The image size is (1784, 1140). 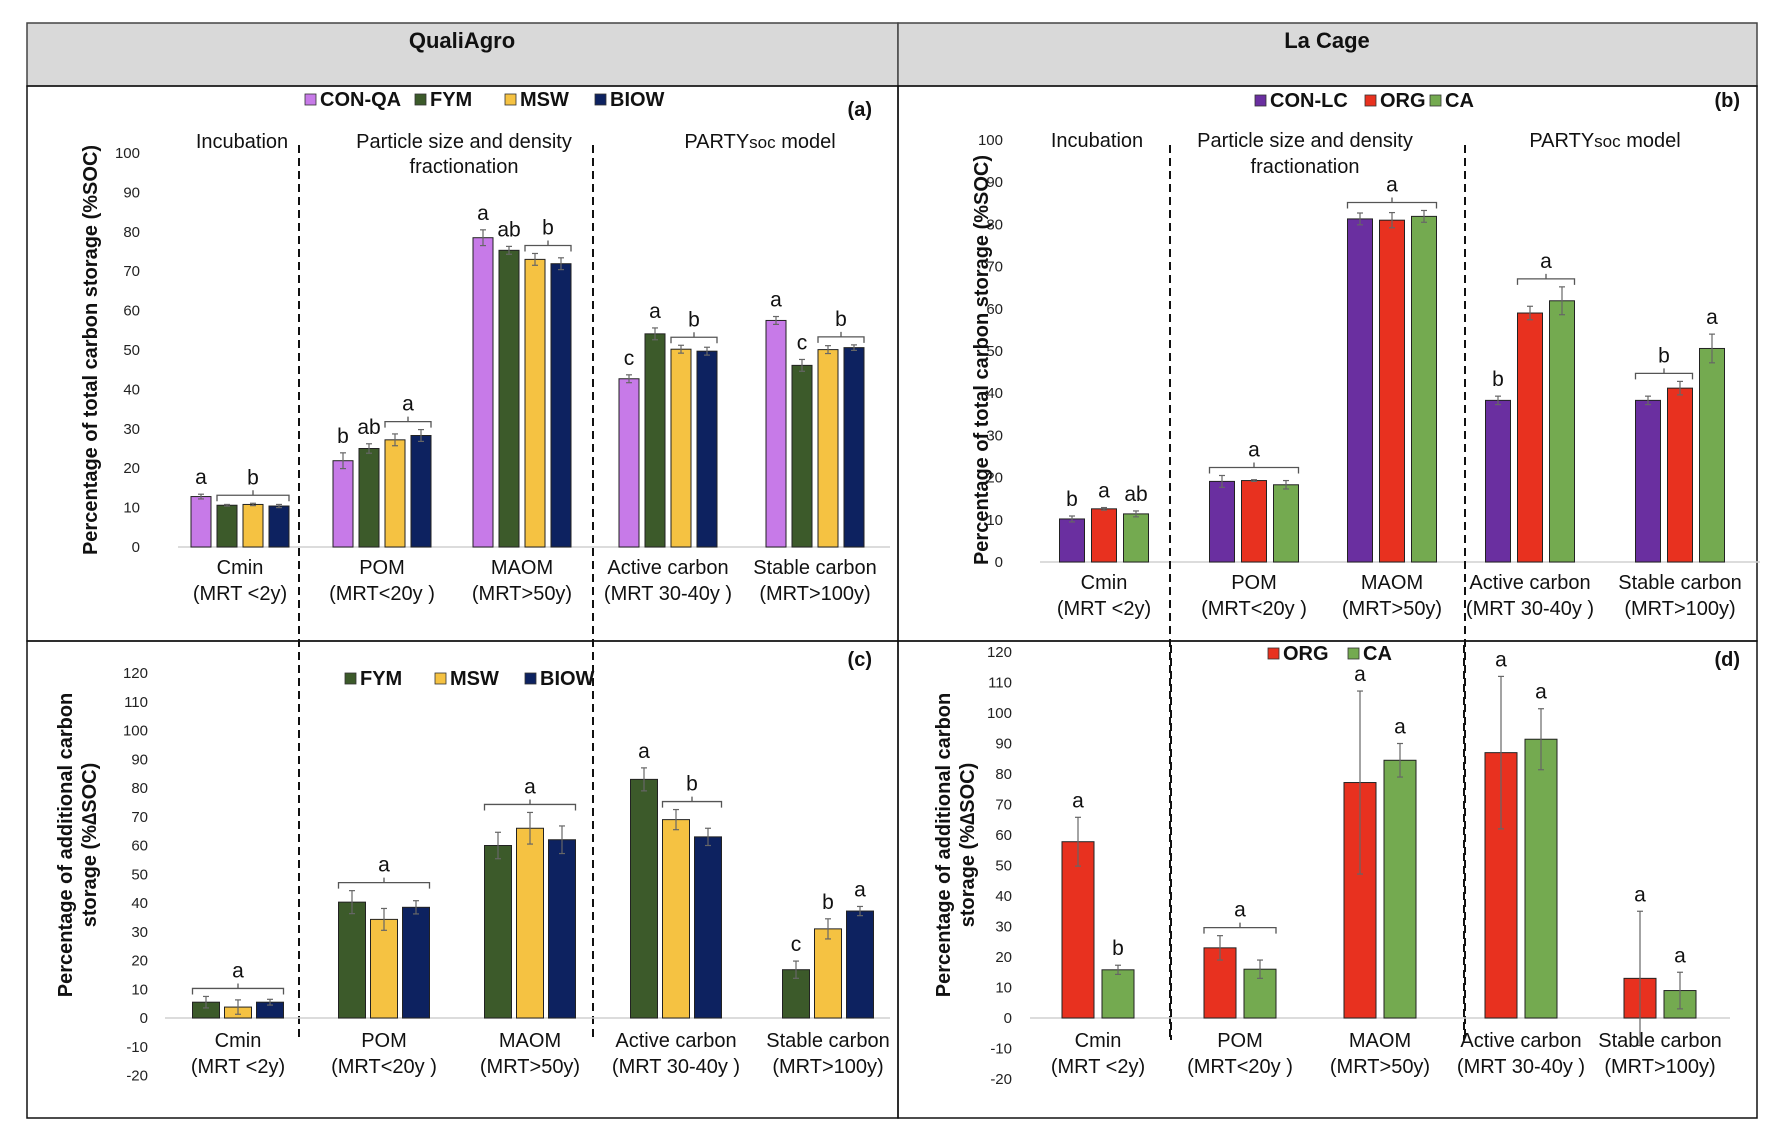 What do you see at coordinates (131, 429) in the screenshot?
I see `y-tick-label: 30` at bounding box center [131, 429].